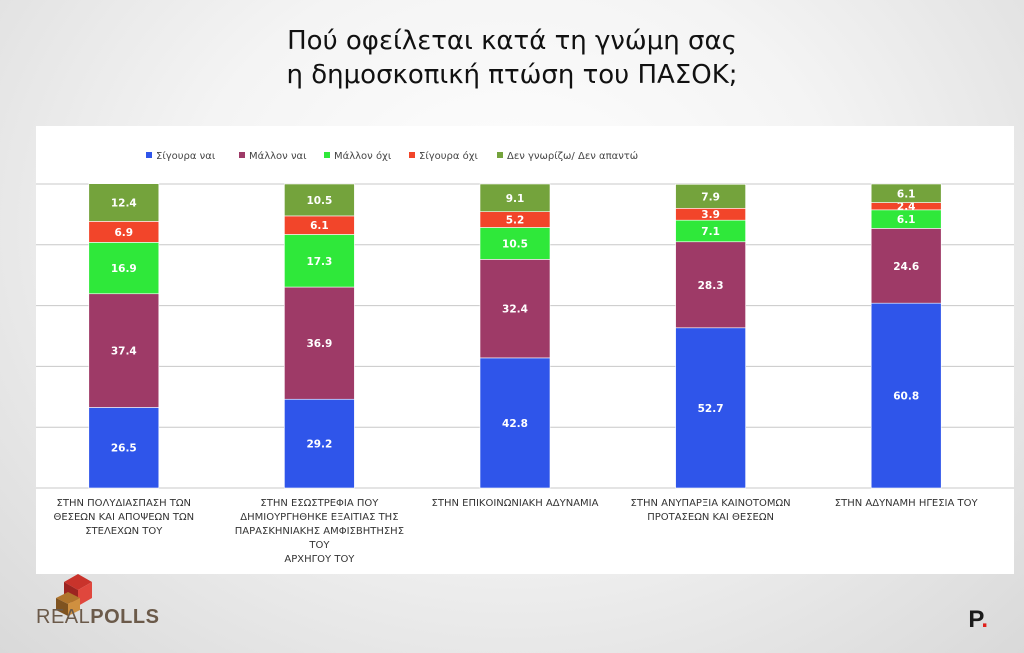 Image resolution: width=1024 pixels, height=653 pixels. Describe the element at coordinates (515, 221) in the screenshot. I see `data-label: 5.2` at that location.